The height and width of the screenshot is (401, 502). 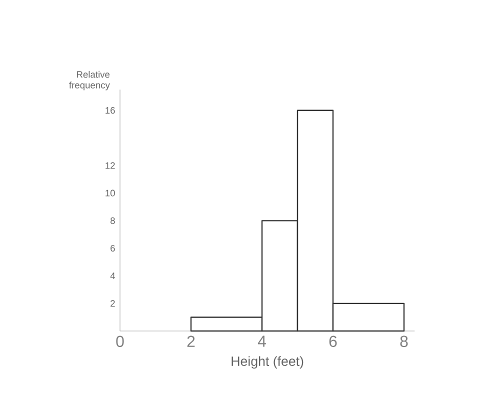 What do you see at coordinates (110, 193) in the screenshot?
I see `y-tick-label: 10` at bounding box center [110, 193].